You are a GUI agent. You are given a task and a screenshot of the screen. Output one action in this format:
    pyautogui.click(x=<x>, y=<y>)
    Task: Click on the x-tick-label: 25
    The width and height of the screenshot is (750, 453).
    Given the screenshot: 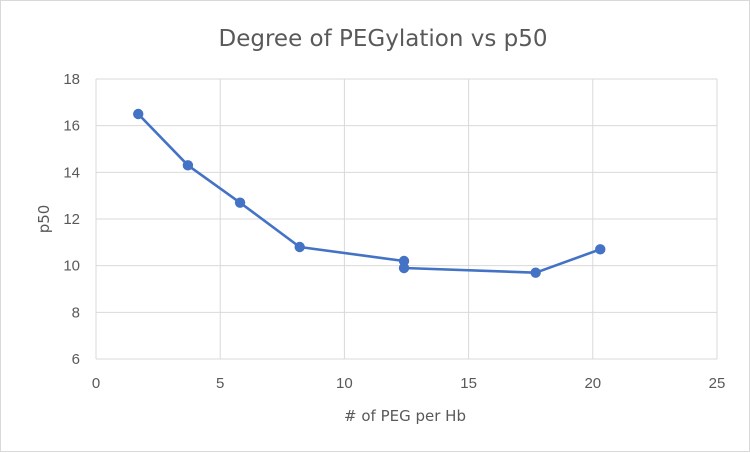 What is the action you would take?
    pyautogui.click(x=717, y=383)
    